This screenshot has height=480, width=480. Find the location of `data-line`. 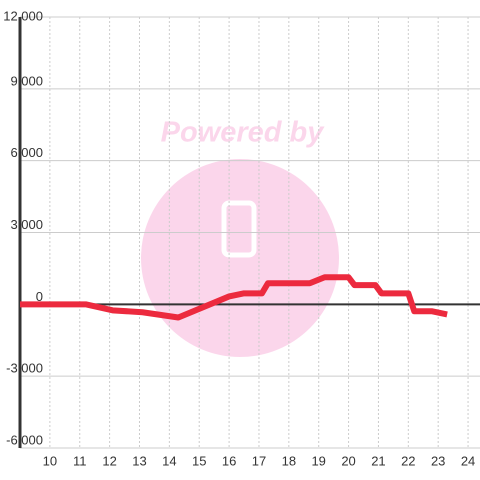

data-line is located at coordinates (234, 297).